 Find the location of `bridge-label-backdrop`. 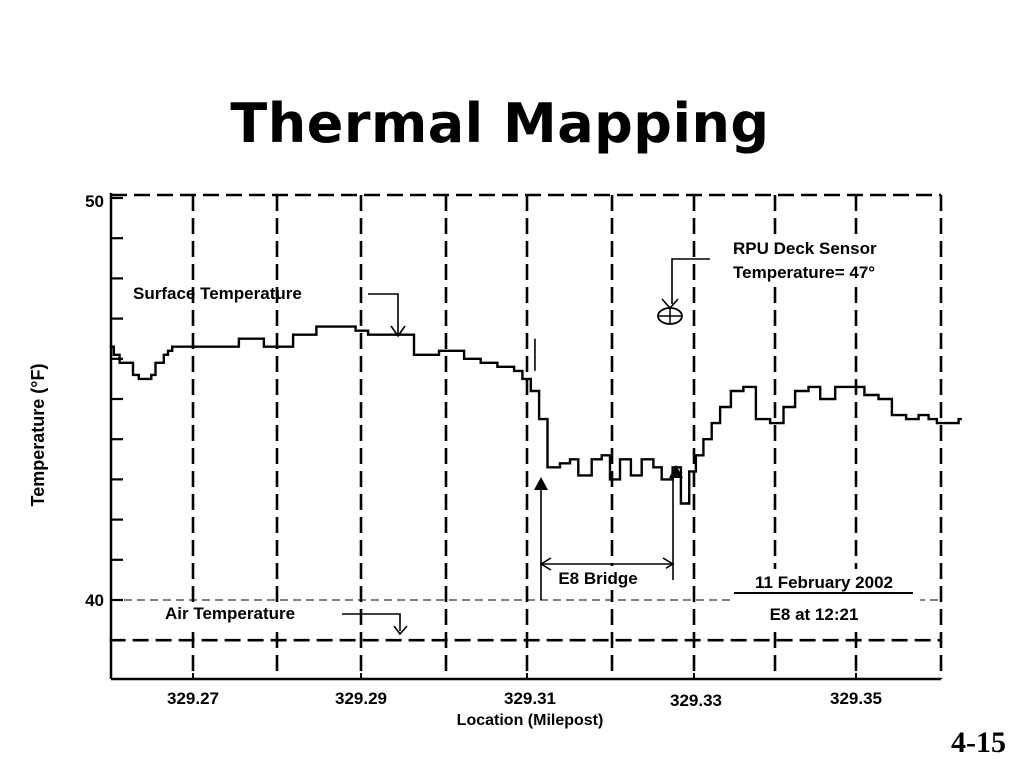

bridge-label-backdrop is located at coordinates (610, 578).